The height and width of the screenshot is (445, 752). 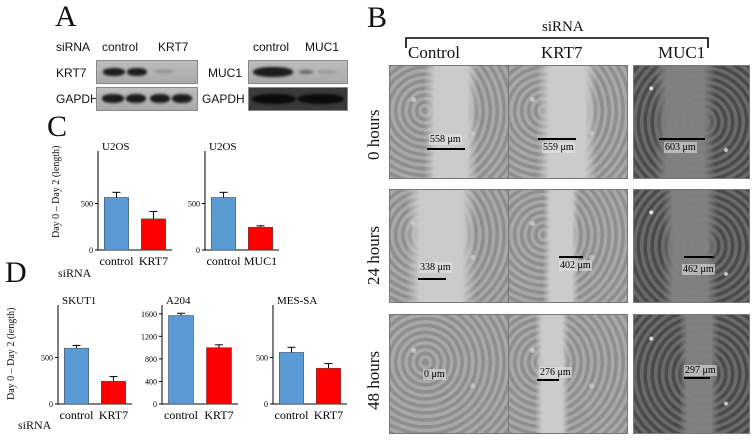 What do you see at coordinates (700, 370) in the screenshot?
I see `scale-label: 297 μm` at bounding box center [700, 370].